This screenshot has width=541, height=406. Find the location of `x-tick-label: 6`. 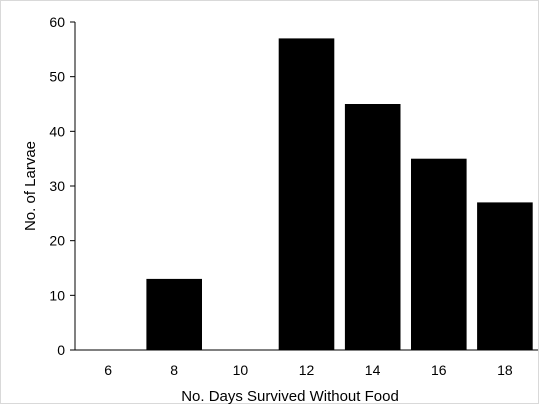

x-tick-label: 6 is located at coordinates (108, 370).